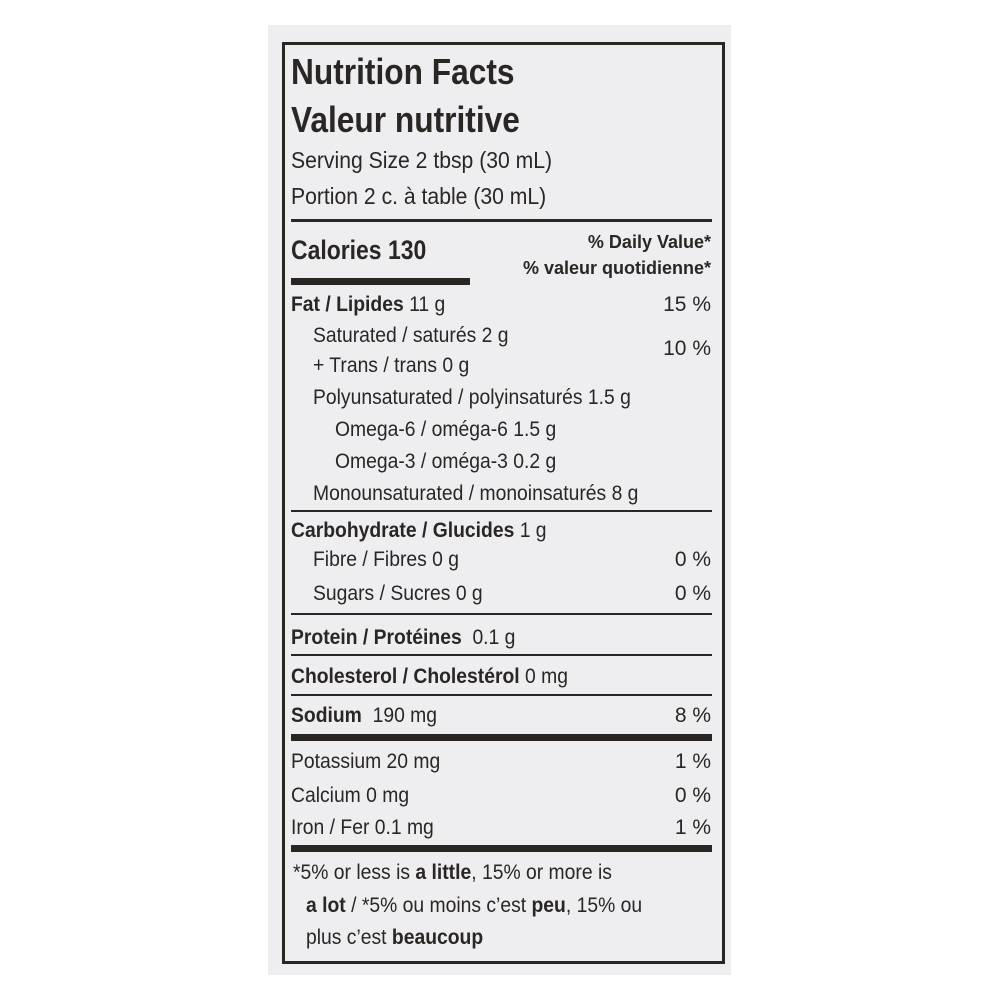  I want to click on potassium-row: Potassium 20 mg, so click(366, 761).